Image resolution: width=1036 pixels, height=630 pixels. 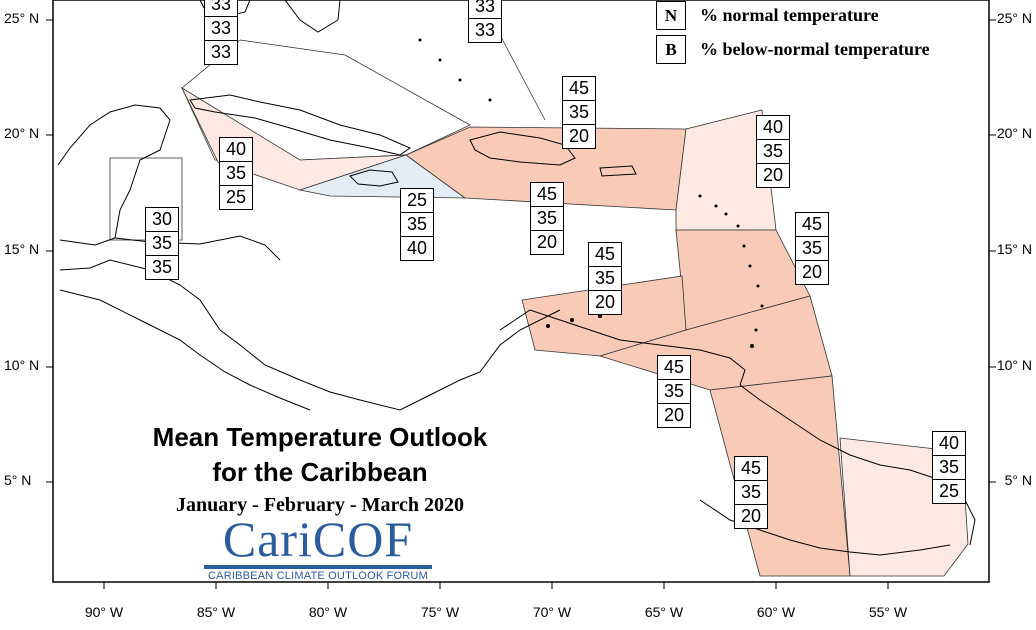 I want to click on lat-label-20n-left: 20° N, so click(x=22, y=133).